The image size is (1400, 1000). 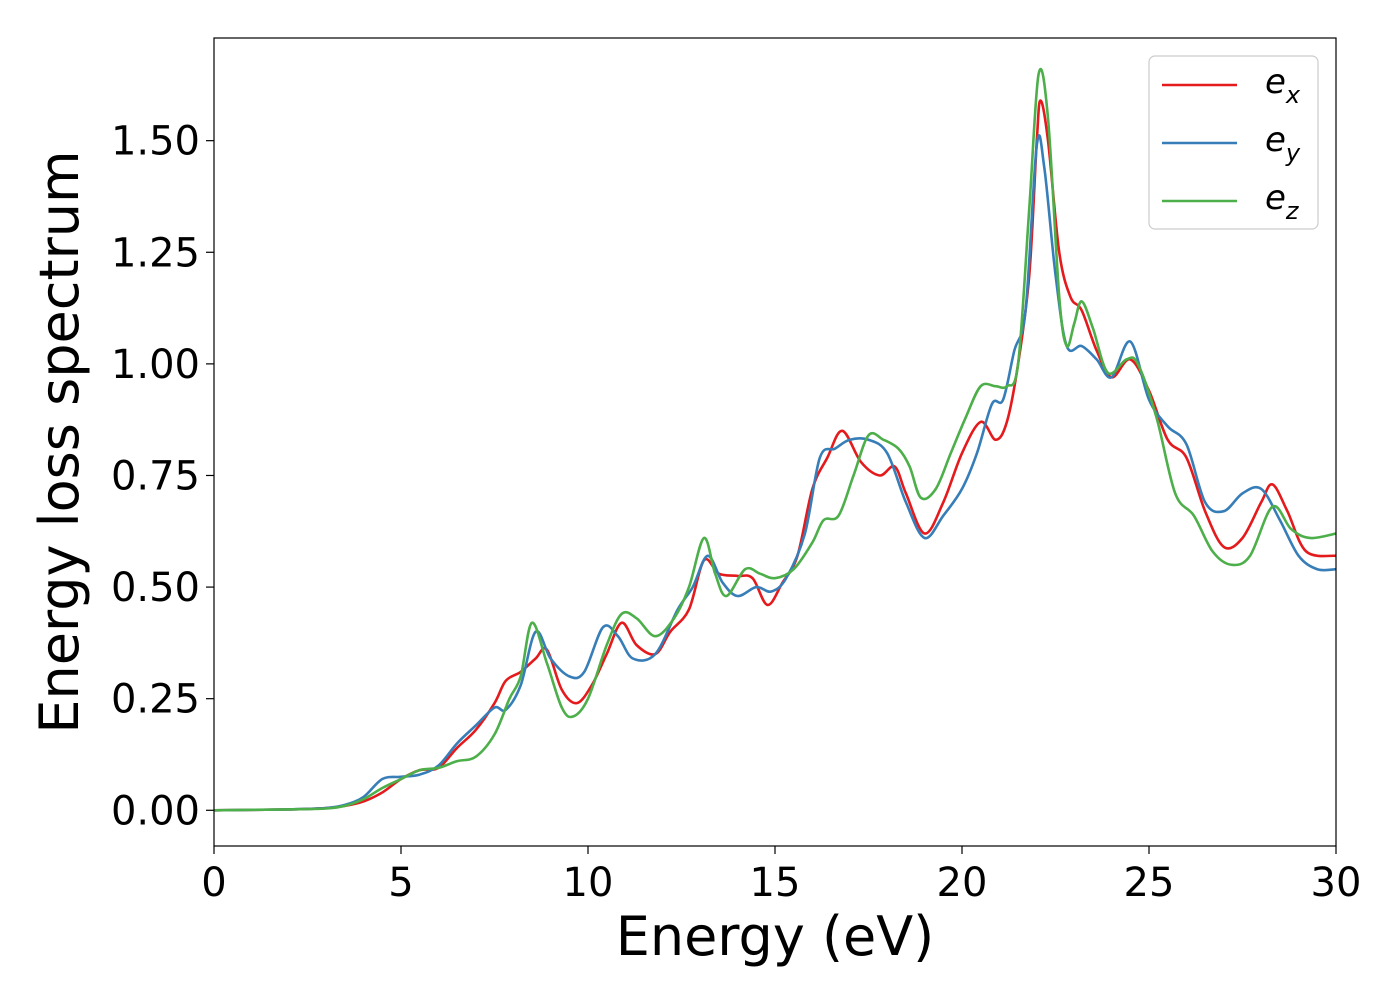 I want to click on x-tick-label: 15, so click(x=775, y=883).